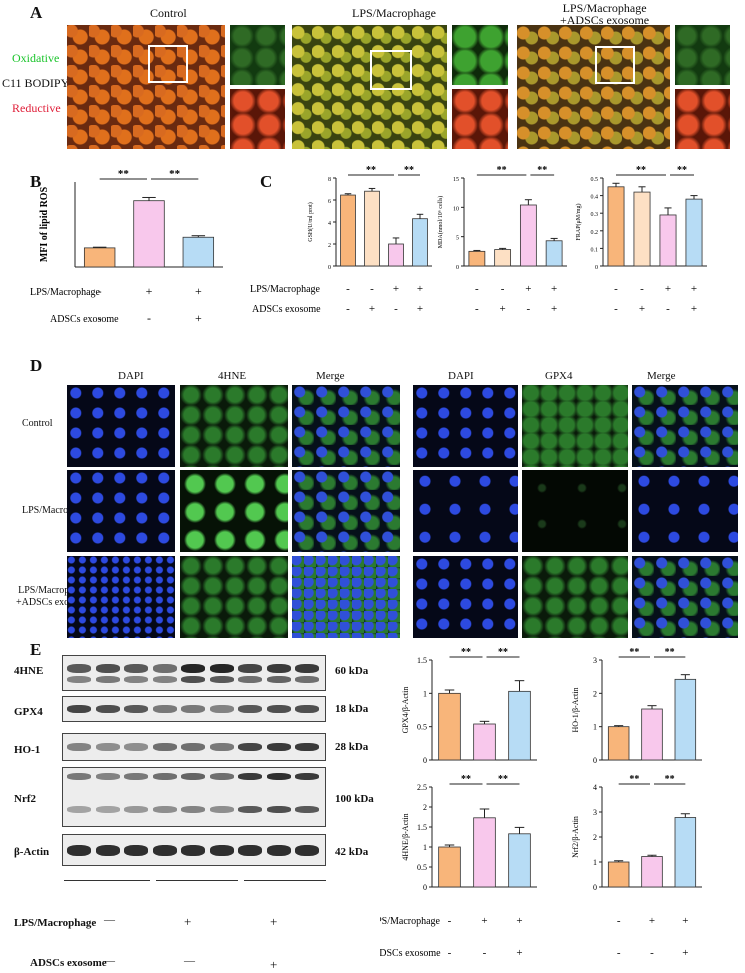 The image size is (745, 973). I want to click on nrf2-ytick-label-3: 3, so click(595, 812).